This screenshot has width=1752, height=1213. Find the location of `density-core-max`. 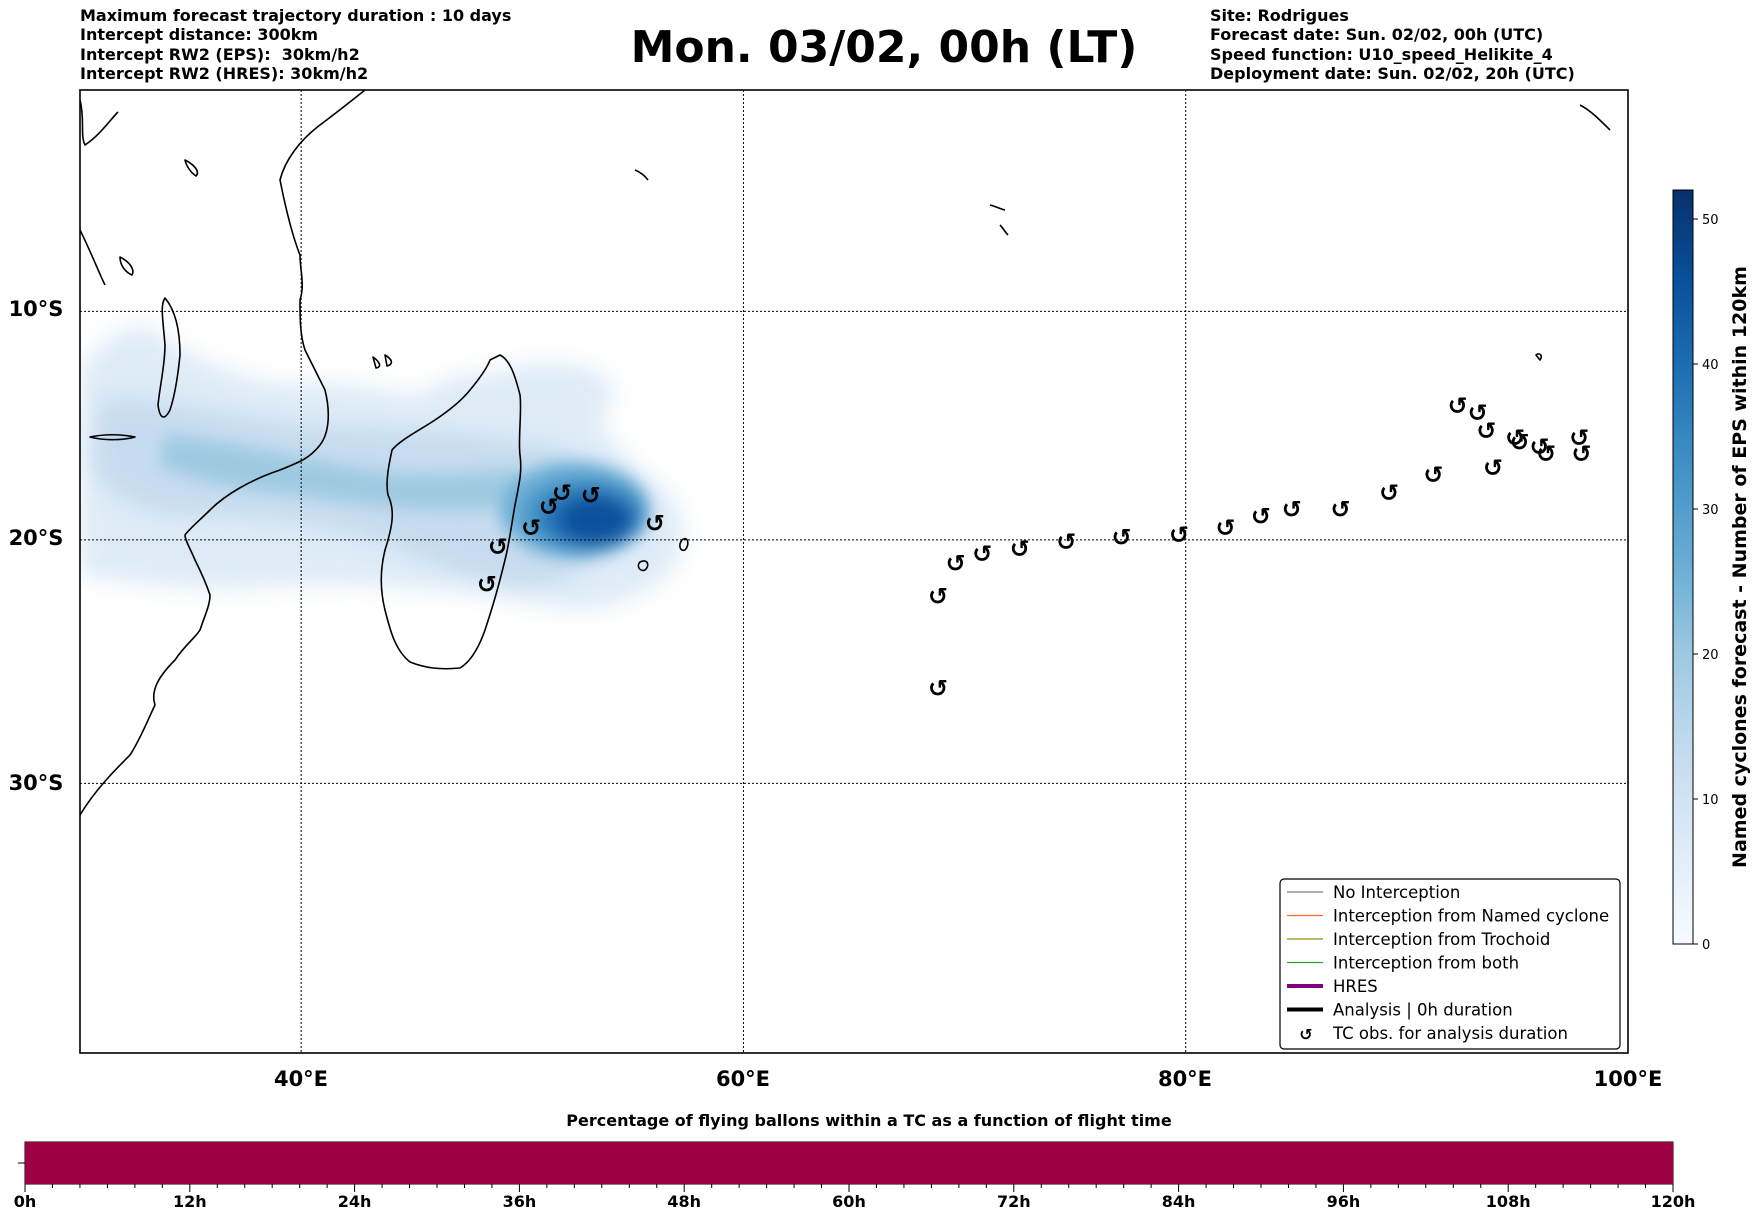

density-core-max is located at coordinates (595, 520).